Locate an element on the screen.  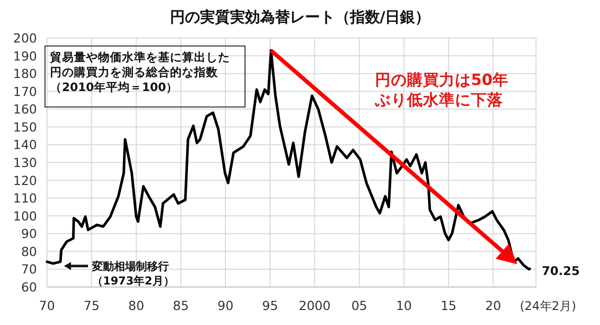
x-tick-label: 75 is located at coordinates (92, 305).